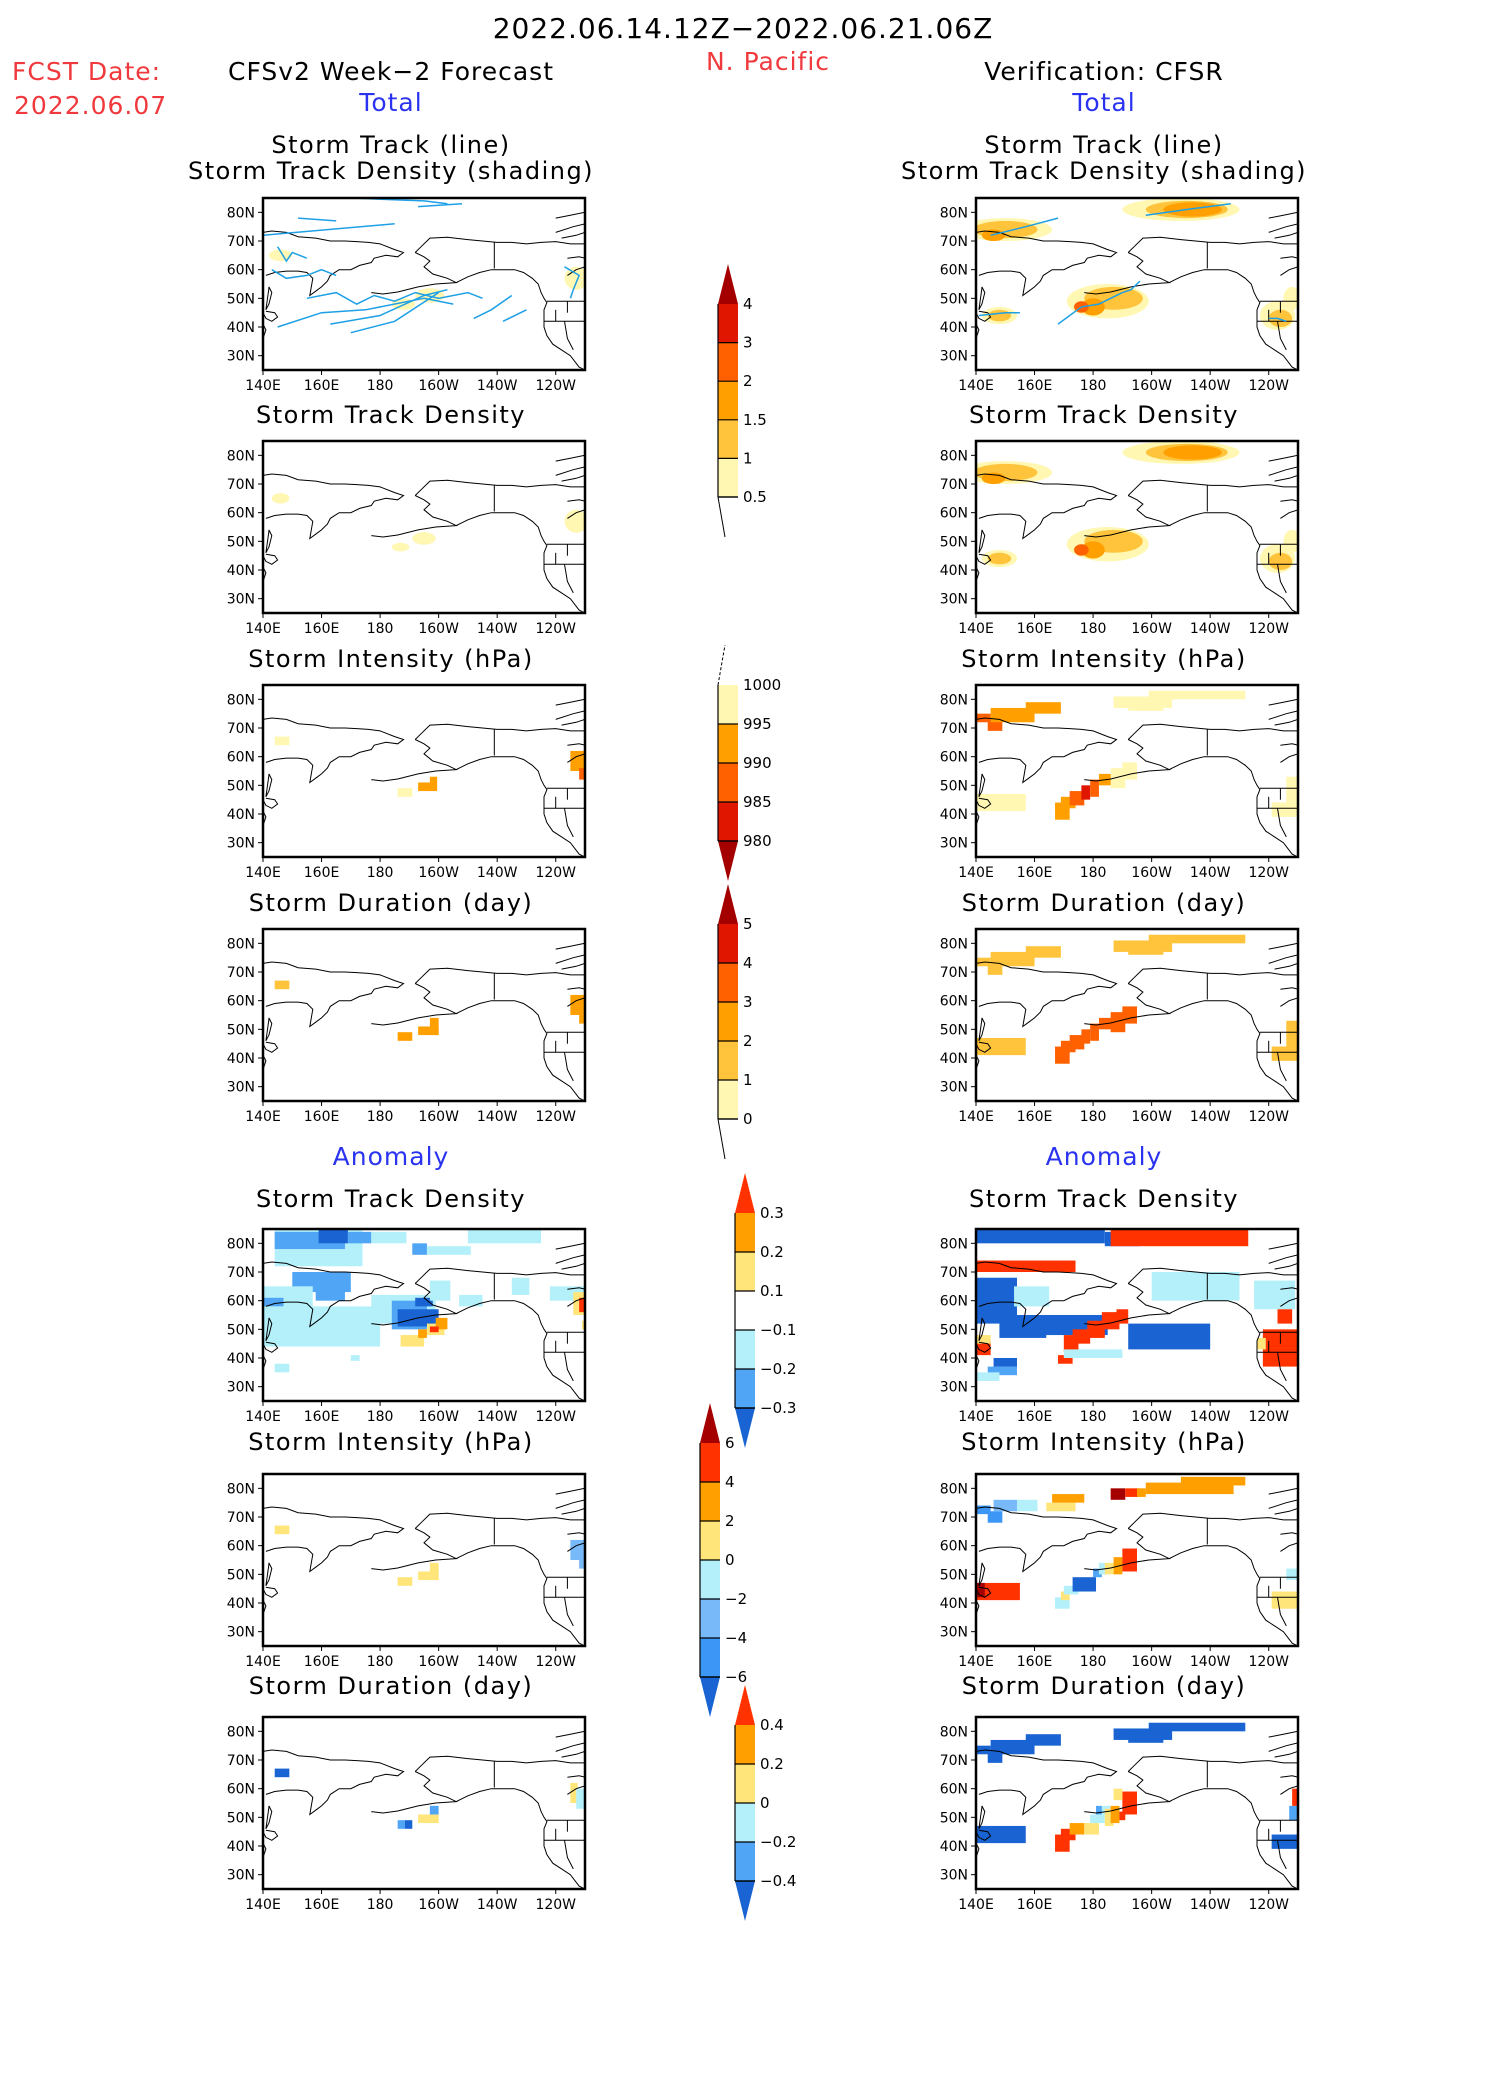 This screenshot has width=1487, height=2085. What do you see at coordinates (497, 1905) in the screenshot?
I see `lon-tick-label: 140W` at bounding box center [497, 1905].